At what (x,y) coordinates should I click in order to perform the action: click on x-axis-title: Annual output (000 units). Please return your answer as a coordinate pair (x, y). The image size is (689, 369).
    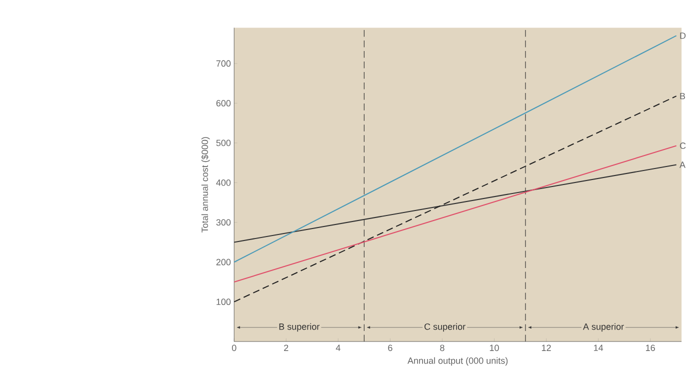
    Looking at the image, I should click on (458, 361).